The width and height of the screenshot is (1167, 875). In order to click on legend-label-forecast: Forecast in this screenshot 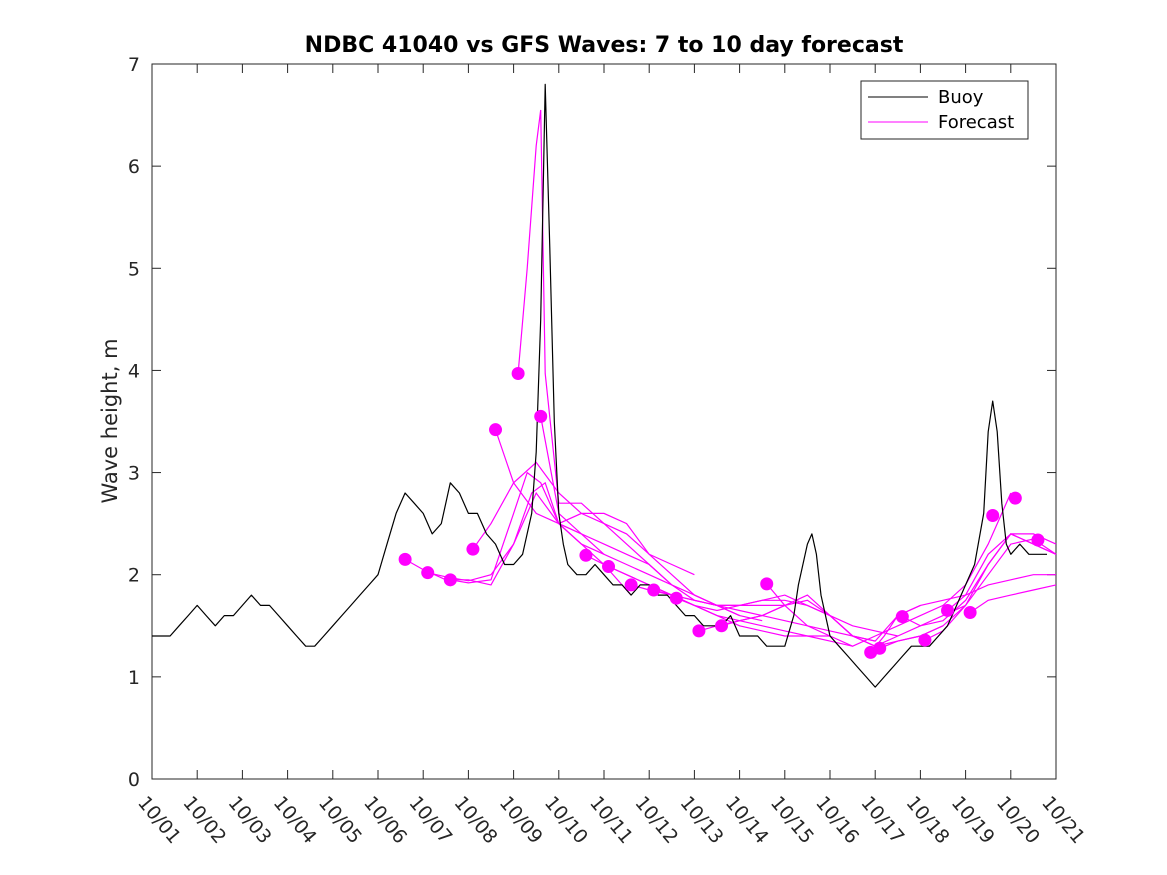, I will do `click(976, 122)`.